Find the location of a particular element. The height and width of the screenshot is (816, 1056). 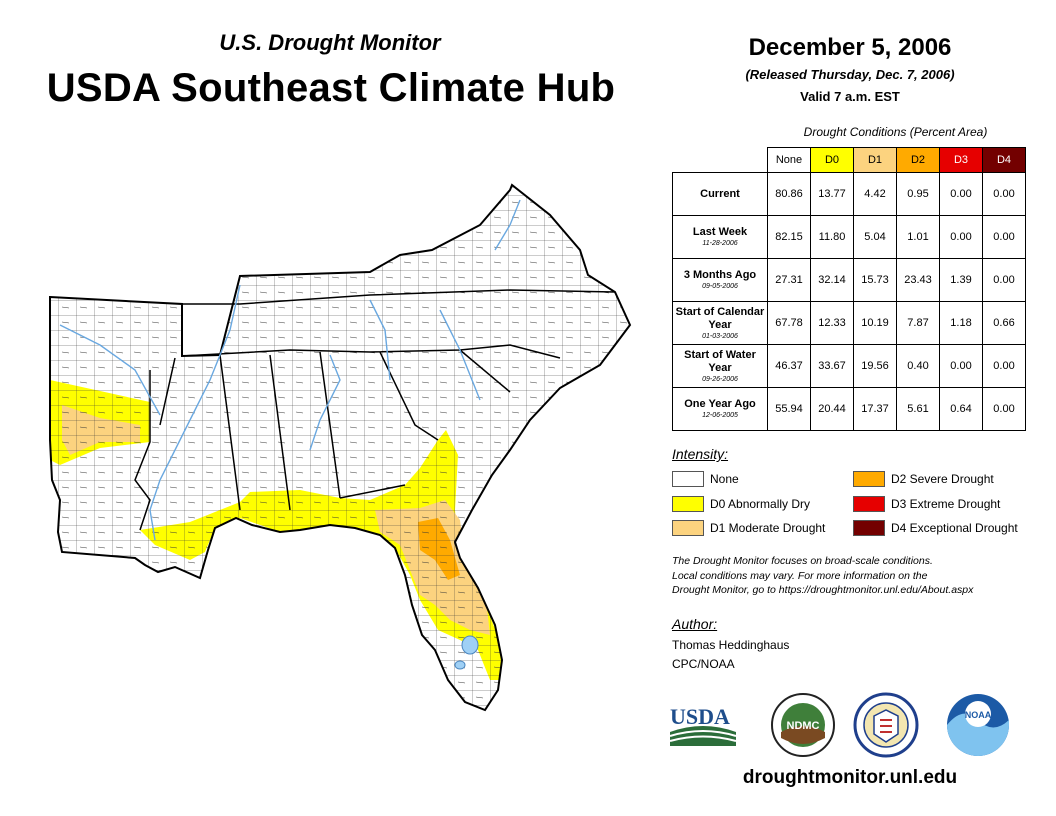

footer-url: droughtmonitor.unl.edu is located at coordinates (850, 777).